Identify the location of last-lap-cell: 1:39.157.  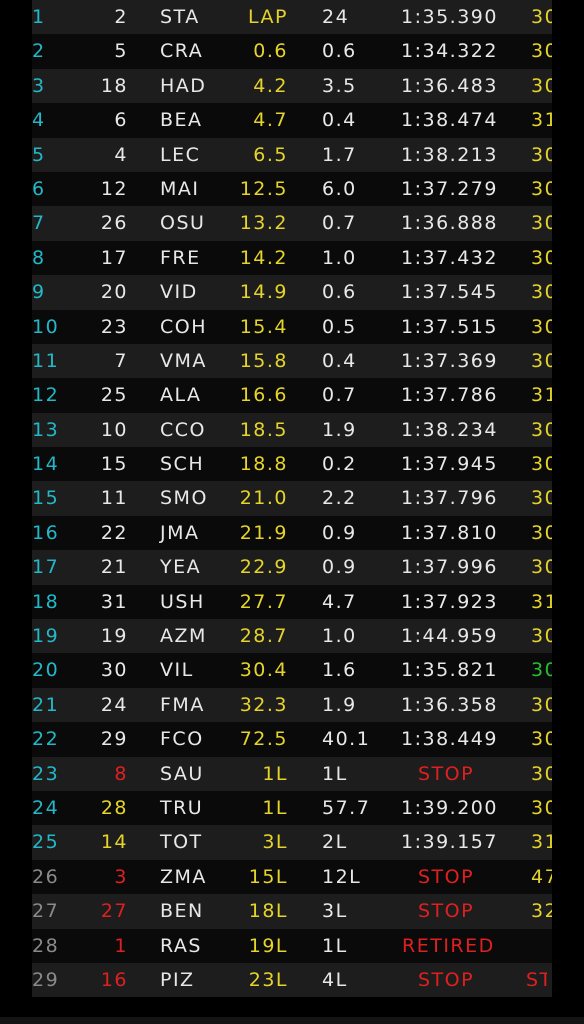
(449, 842).